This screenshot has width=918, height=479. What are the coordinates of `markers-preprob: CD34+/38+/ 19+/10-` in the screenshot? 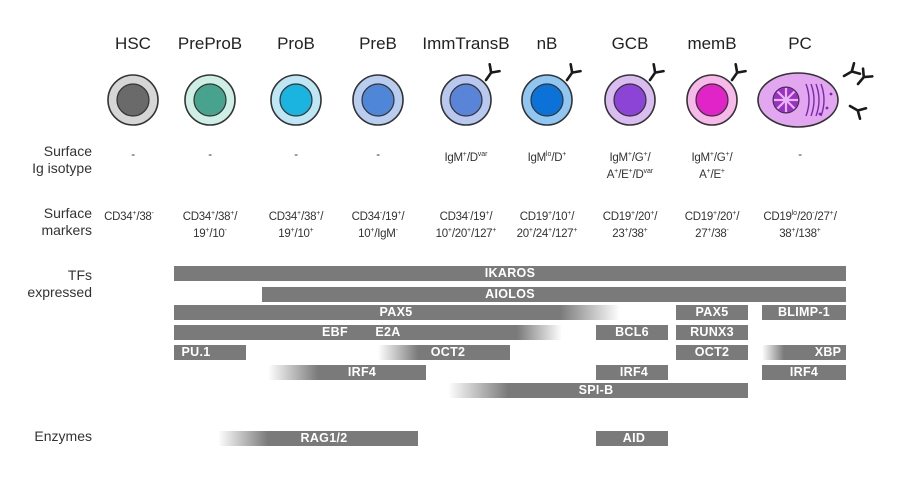 It's located at (210, 225).